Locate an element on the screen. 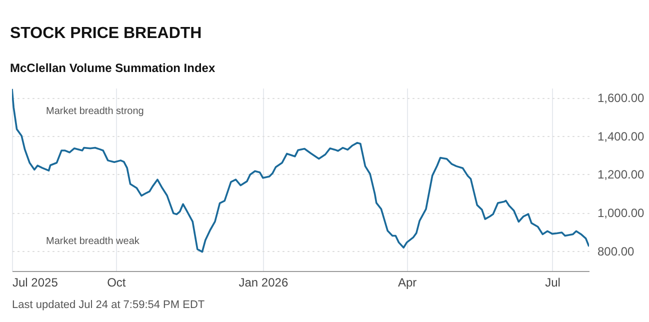  x-tick-label: Jul is located at coordinates (552, 283).